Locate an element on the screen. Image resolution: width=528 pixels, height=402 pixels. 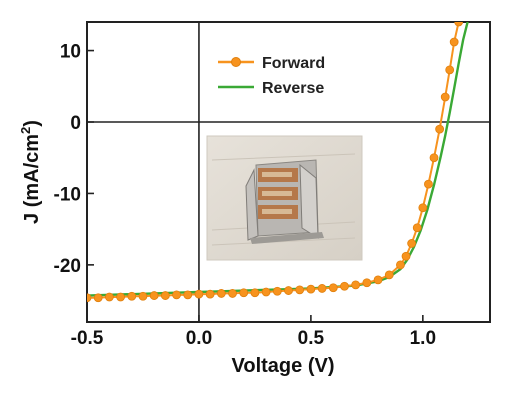
y-tick-label: 10 is located at coordinates (70, 52).